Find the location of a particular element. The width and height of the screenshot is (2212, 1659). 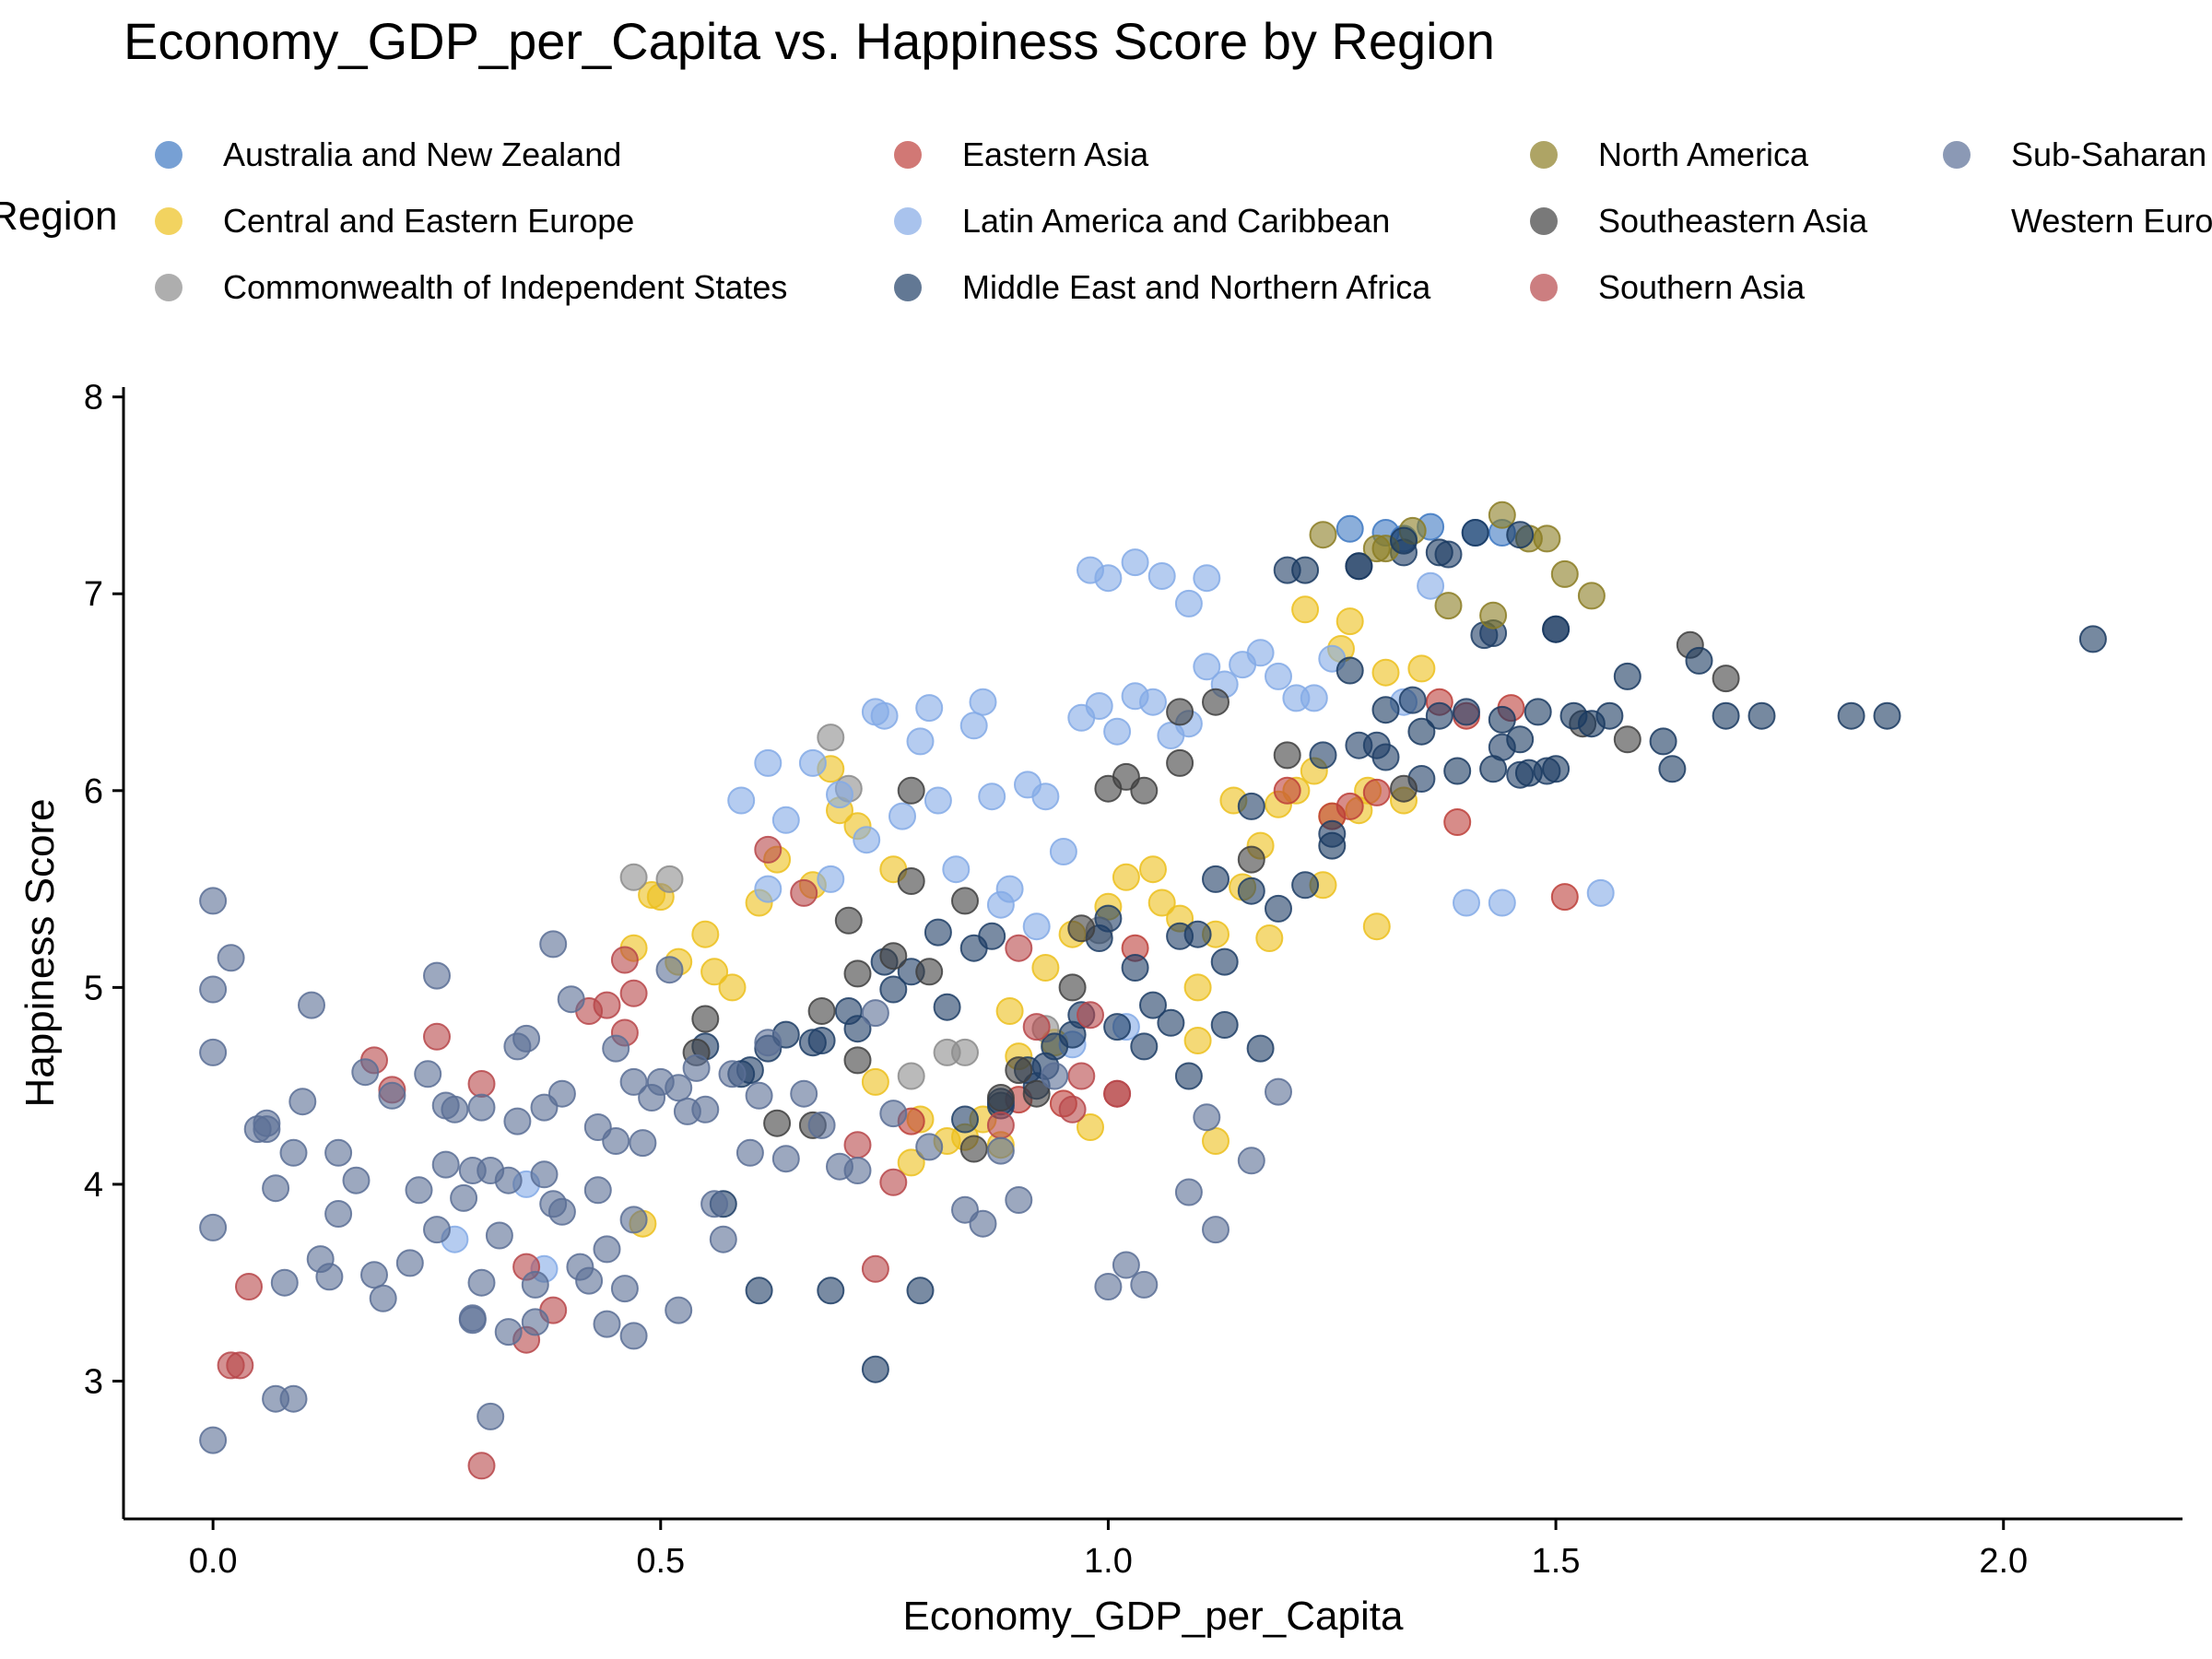

legend-item: North America is located at coordinates (1669, 154).